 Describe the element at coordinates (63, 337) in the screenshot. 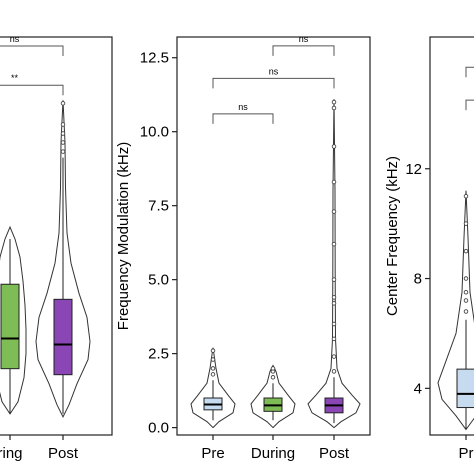

I see `box-left-post` at that location.